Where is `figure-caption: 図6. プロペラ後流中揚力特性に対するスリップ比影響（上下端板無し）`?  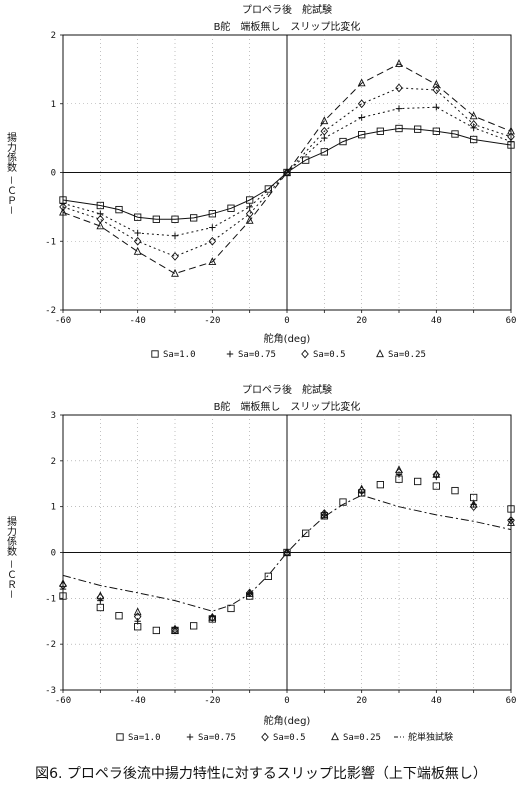 figure-caption: 図6. プロペラ後流中揚力特性に対するスリップ比影響（上下端板無し） is located at coordinates (261, 773).